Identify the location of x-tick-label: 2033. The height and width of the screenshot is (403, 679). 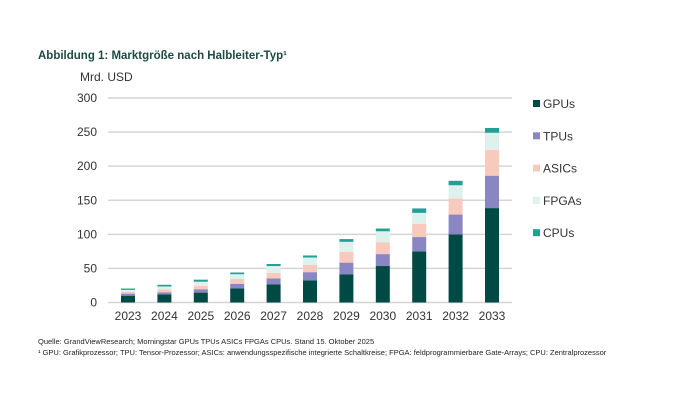
(492, 316).